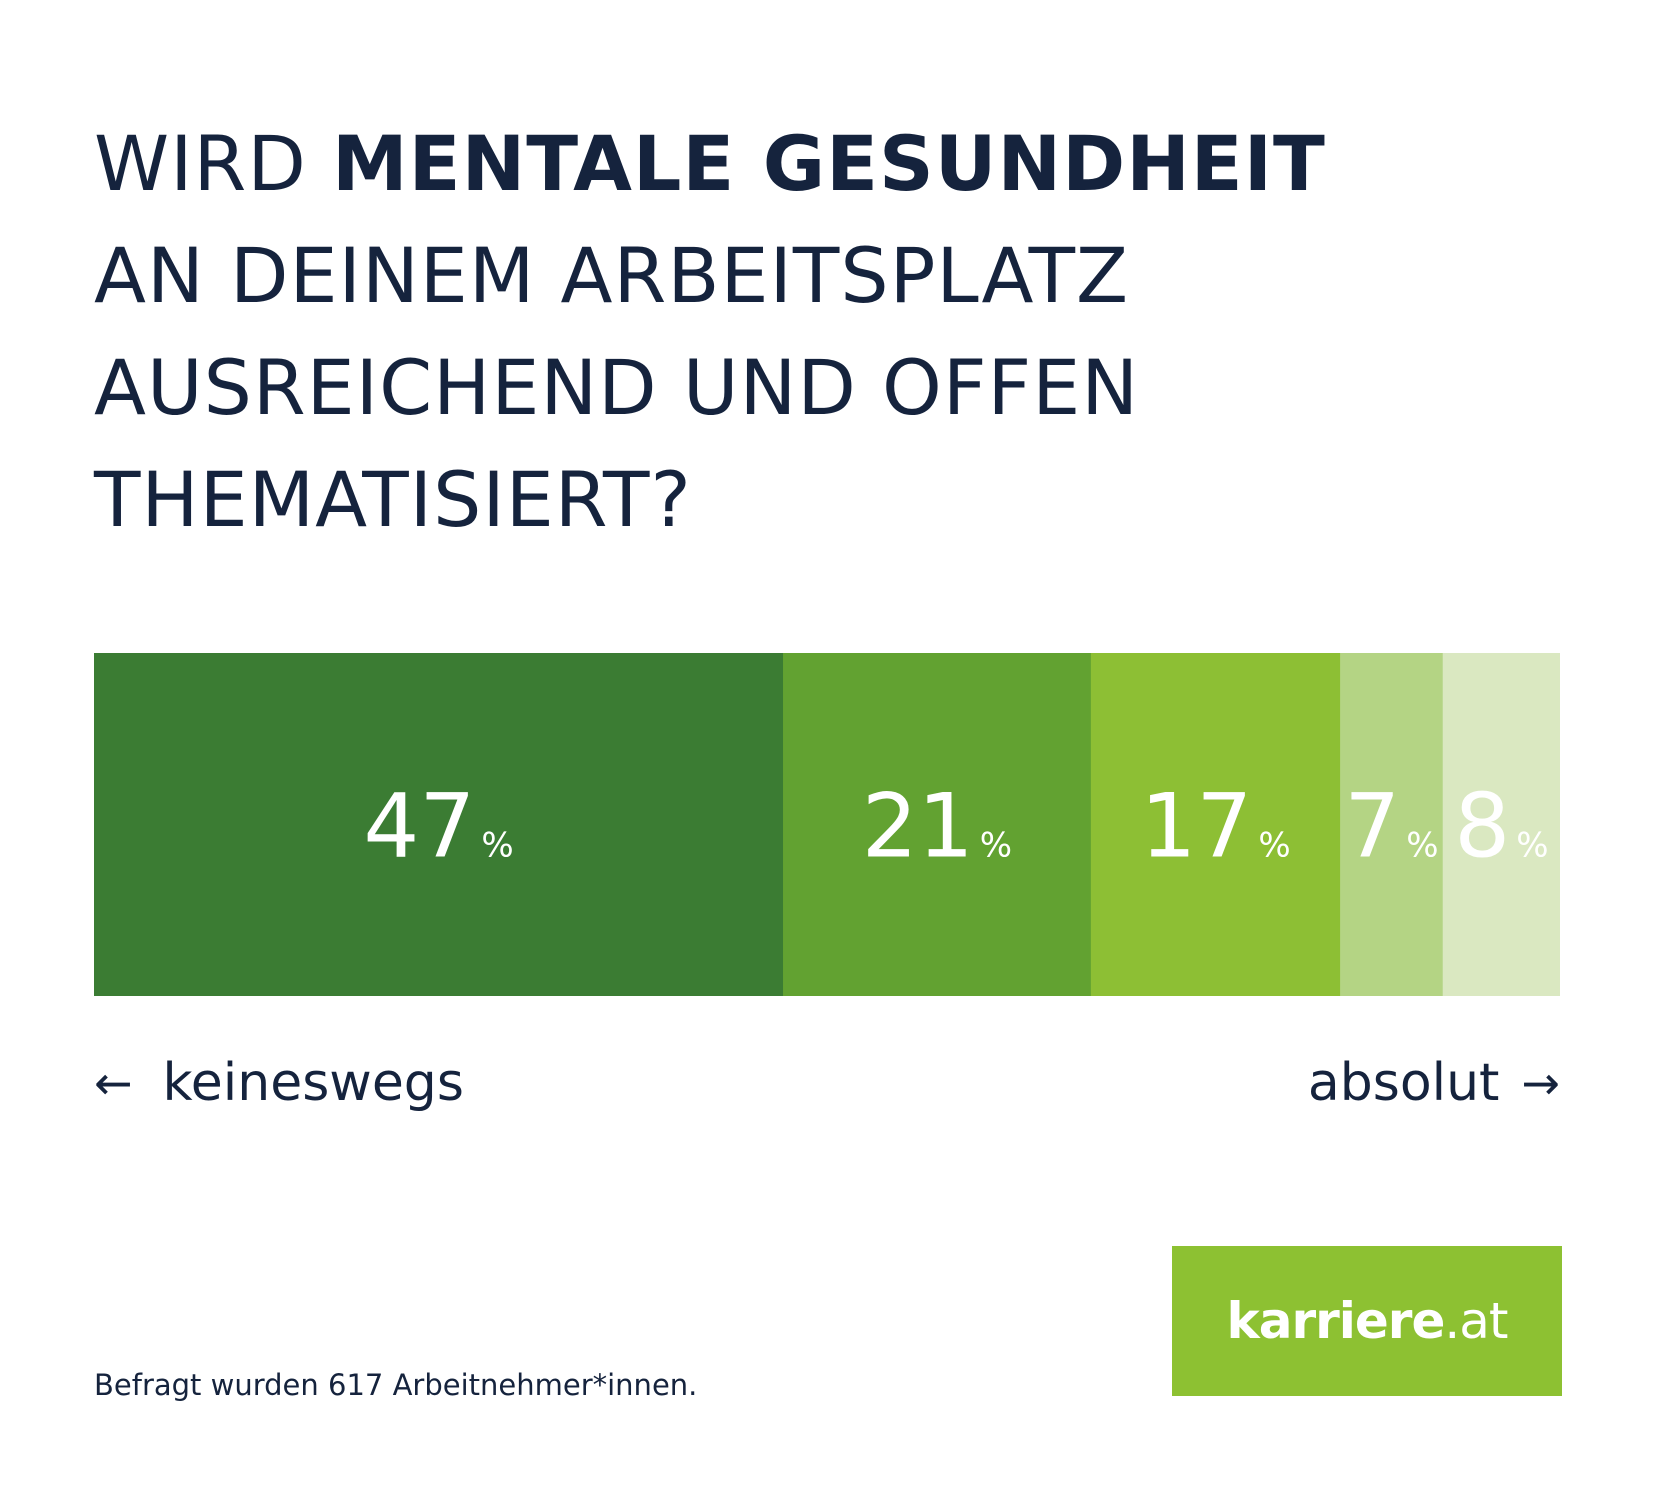 The image size is (1654, 1488). What do you see at coordinates (1540, 1083) in the screenshot?
I see `arrow-right-icon: →` at bounding box center [1540, 1083].